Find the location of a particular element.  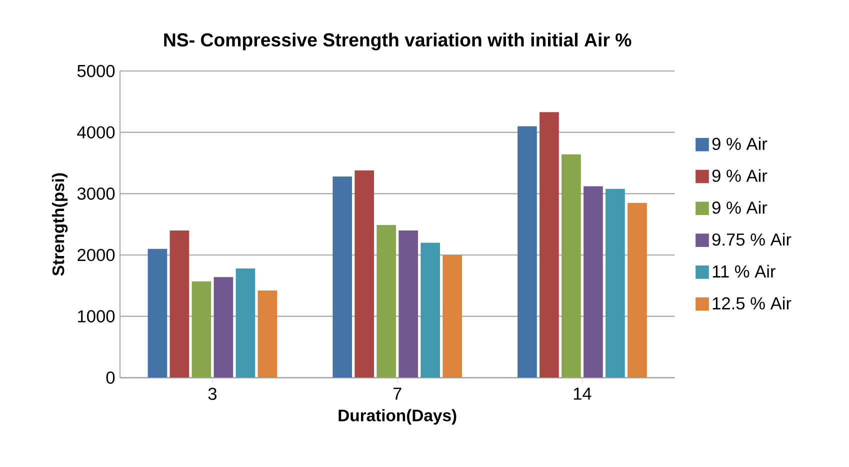

legend-label: 12.5 % Air is located at coordinates (752, 303).